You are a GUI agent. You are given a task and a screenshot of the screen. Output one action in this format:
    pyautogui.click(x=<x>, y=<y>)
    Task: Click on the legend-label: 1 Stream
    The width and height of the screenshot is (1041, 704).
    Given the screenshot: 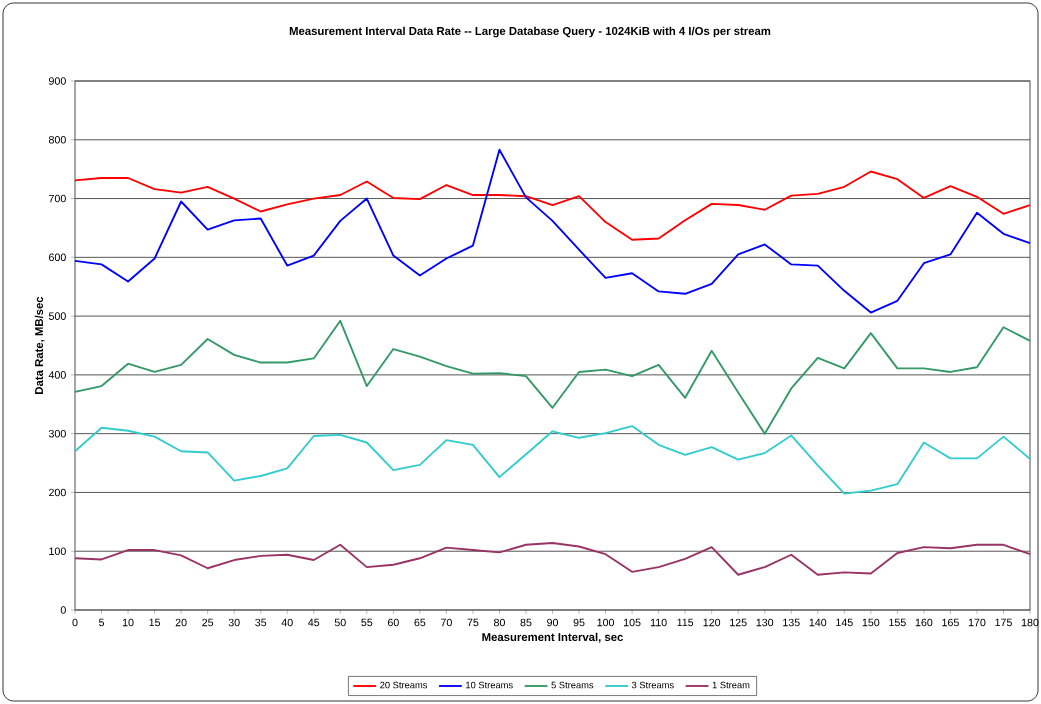 What is the action you would take?
    pyautogui.click(x=731, y=685)
    